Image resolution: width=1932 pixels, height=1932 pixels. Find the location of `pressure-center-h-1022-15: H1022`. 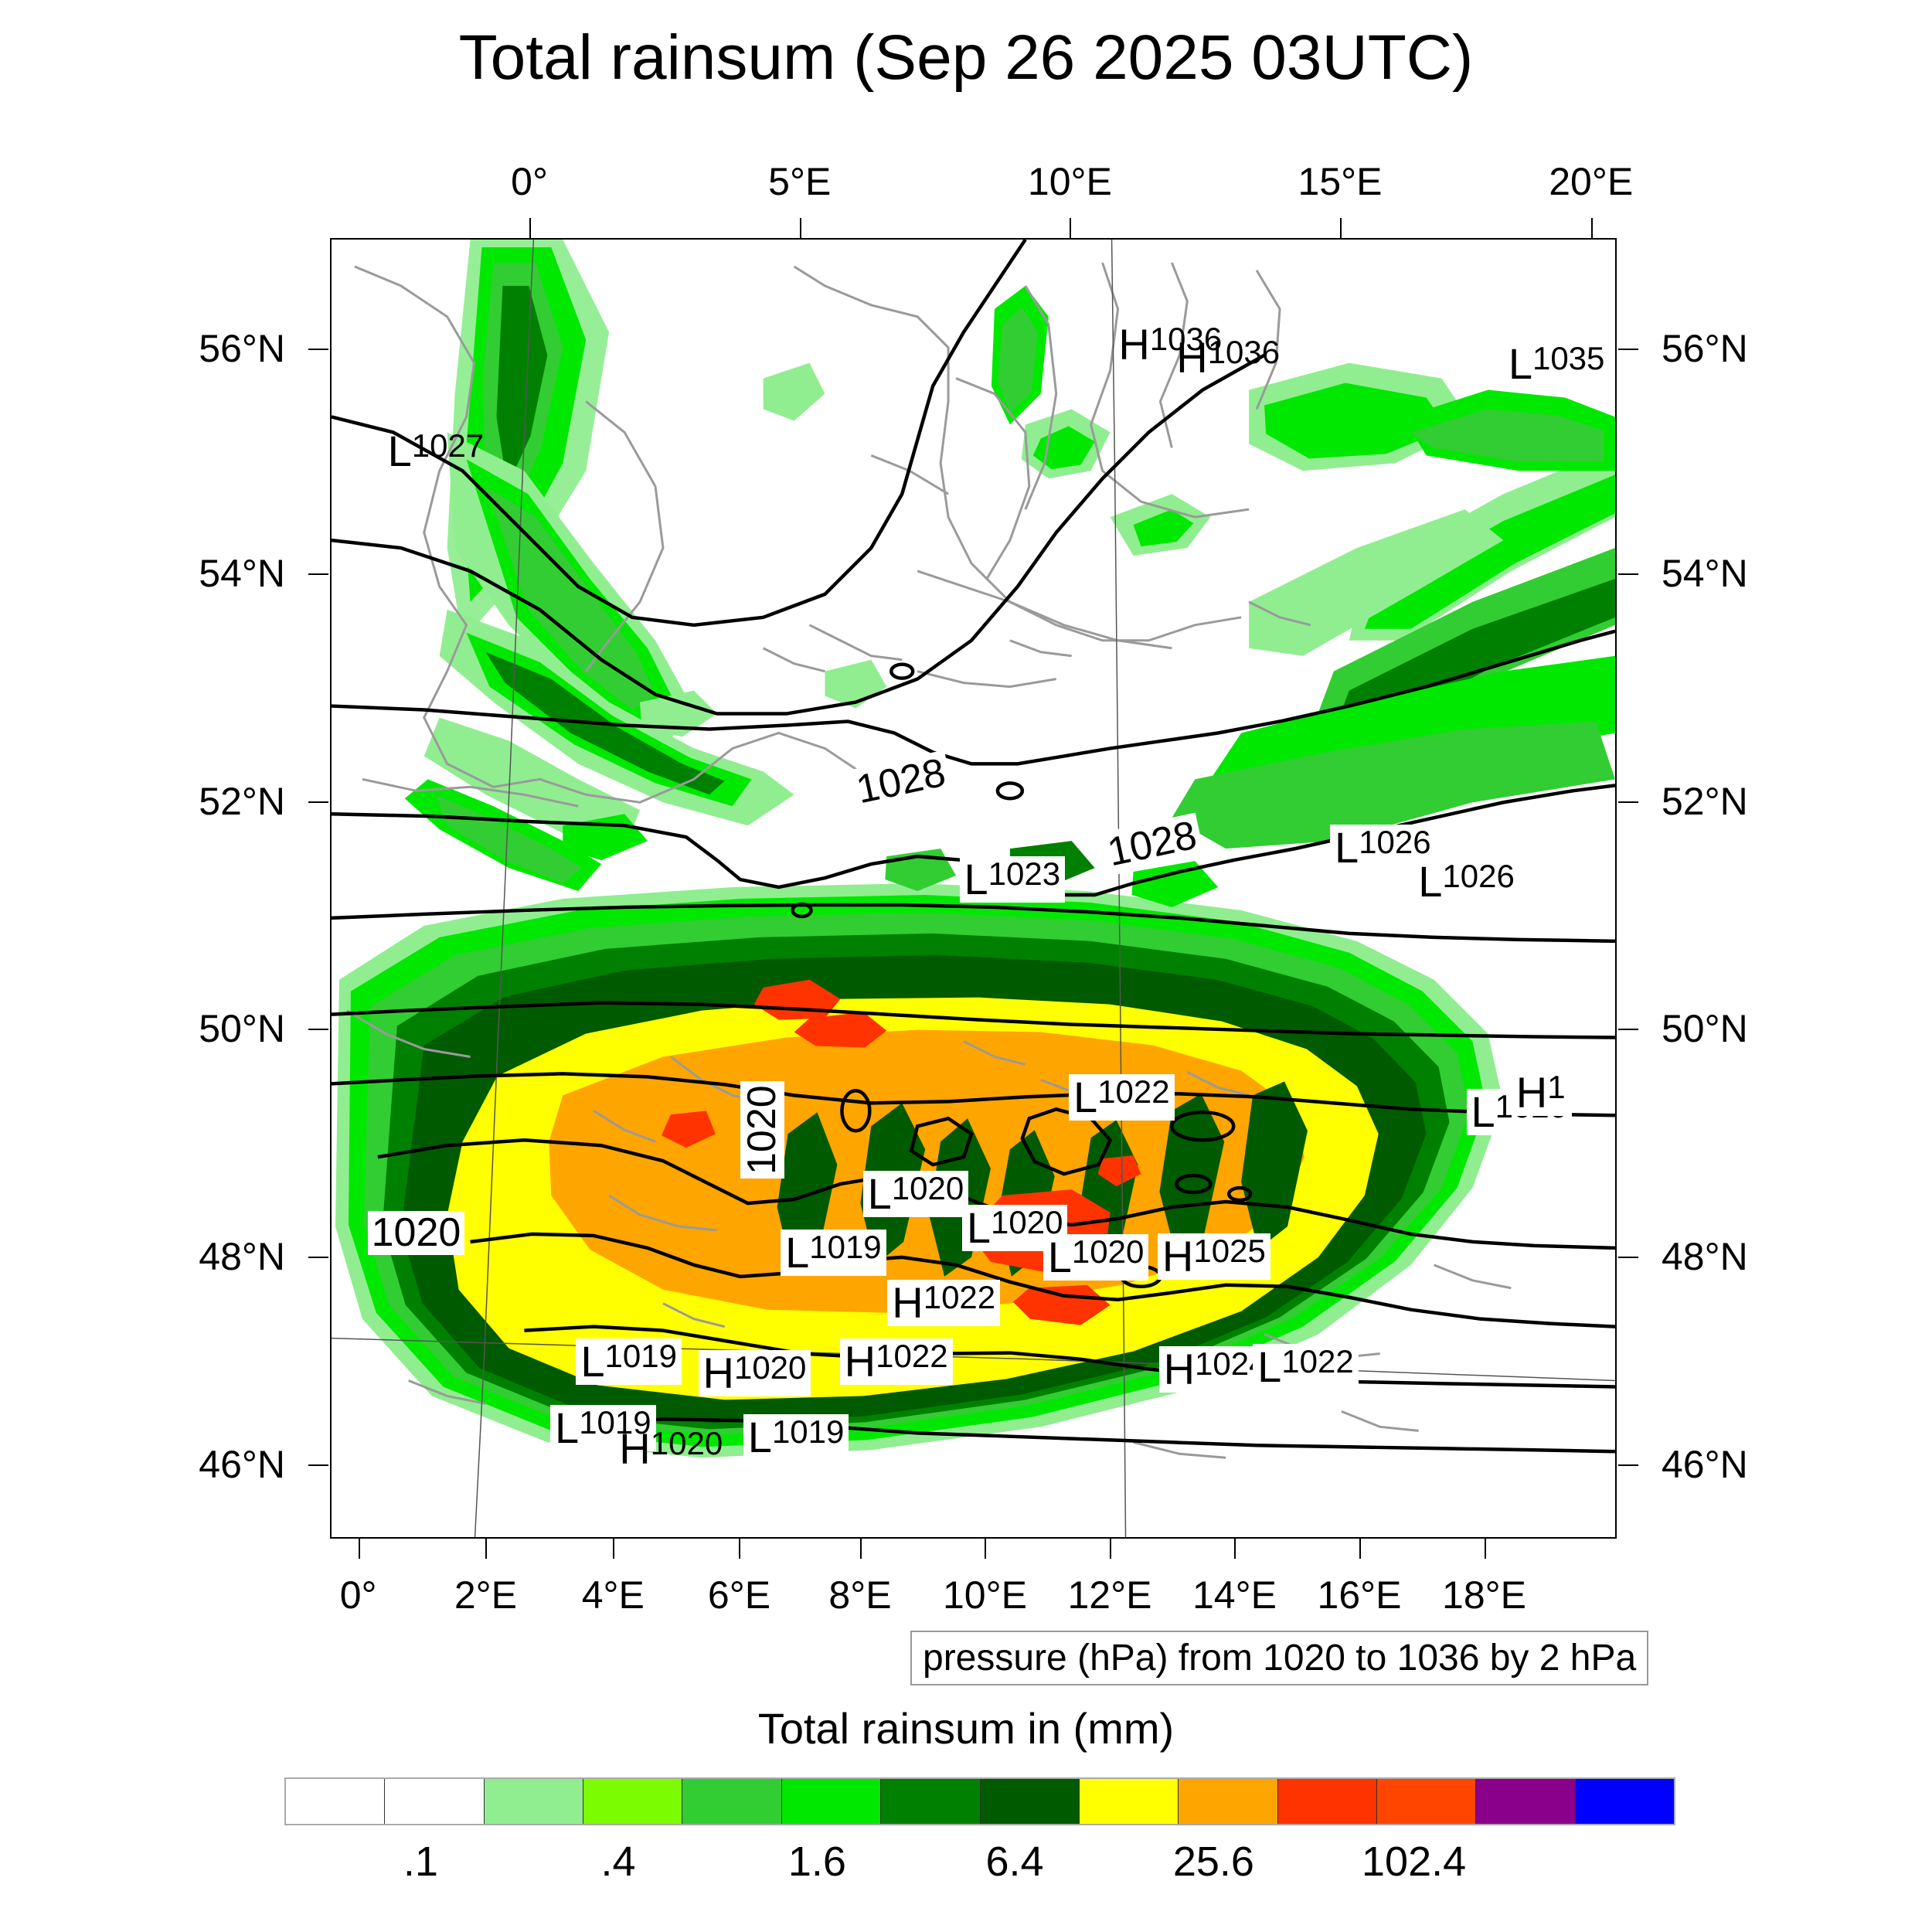

pressure-center-h-1022-15: H1022 is located at coordinates (944, 1303).